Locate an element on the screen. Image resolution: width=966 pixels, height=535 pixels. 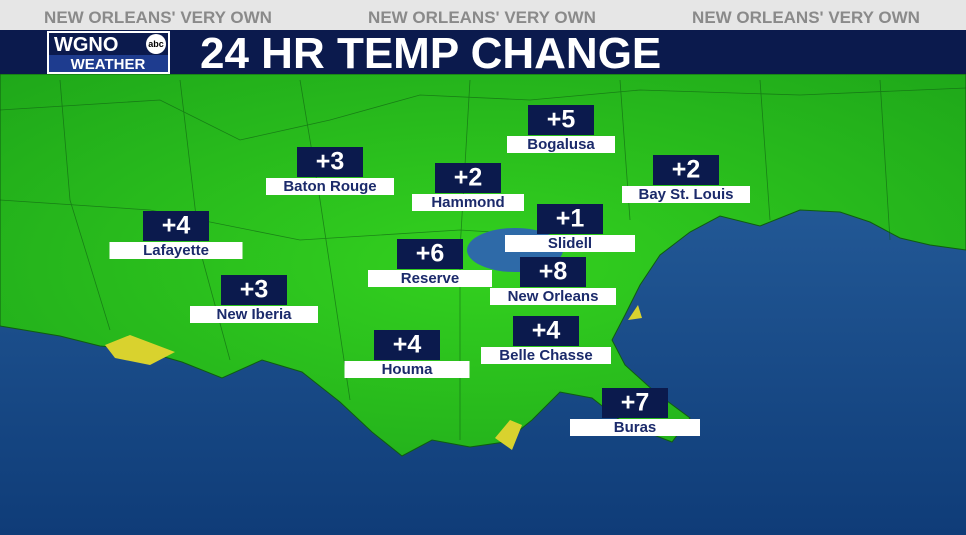
city-name: Slidell is located at coordinates (570, 243).